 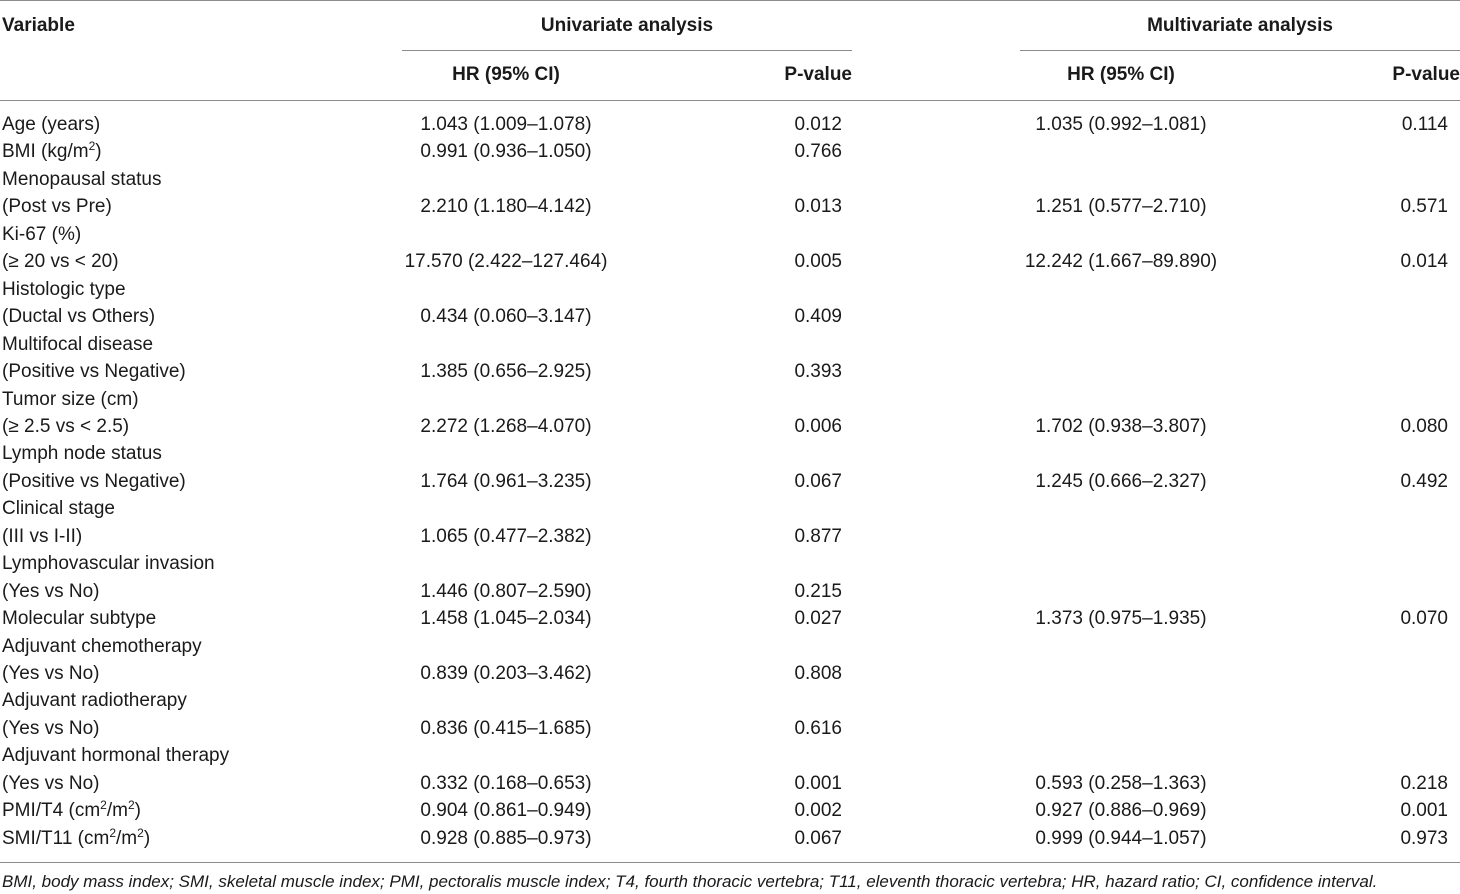 What do you see at coordinates (1121, 124) in the screenshot?
I see `multivariate-hr: 1.035 (0.992–1.081)` at bounding box center [1121, 124].